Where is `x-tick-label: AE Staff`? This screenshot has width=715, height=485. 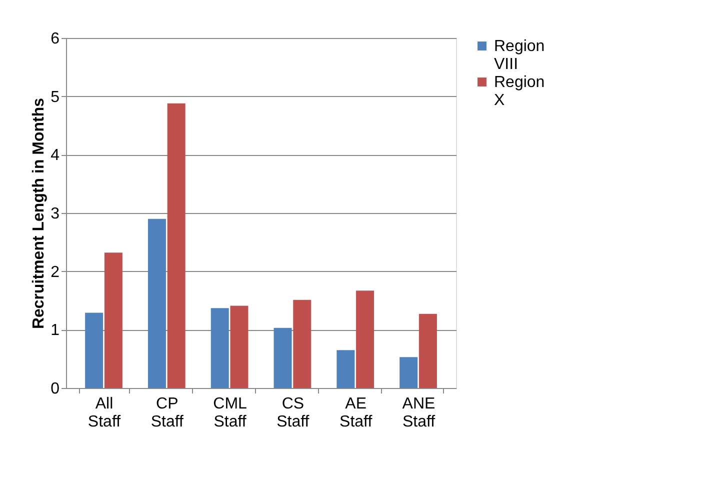
x-tick-label: AE Staff is located at coordinates (356, 413).